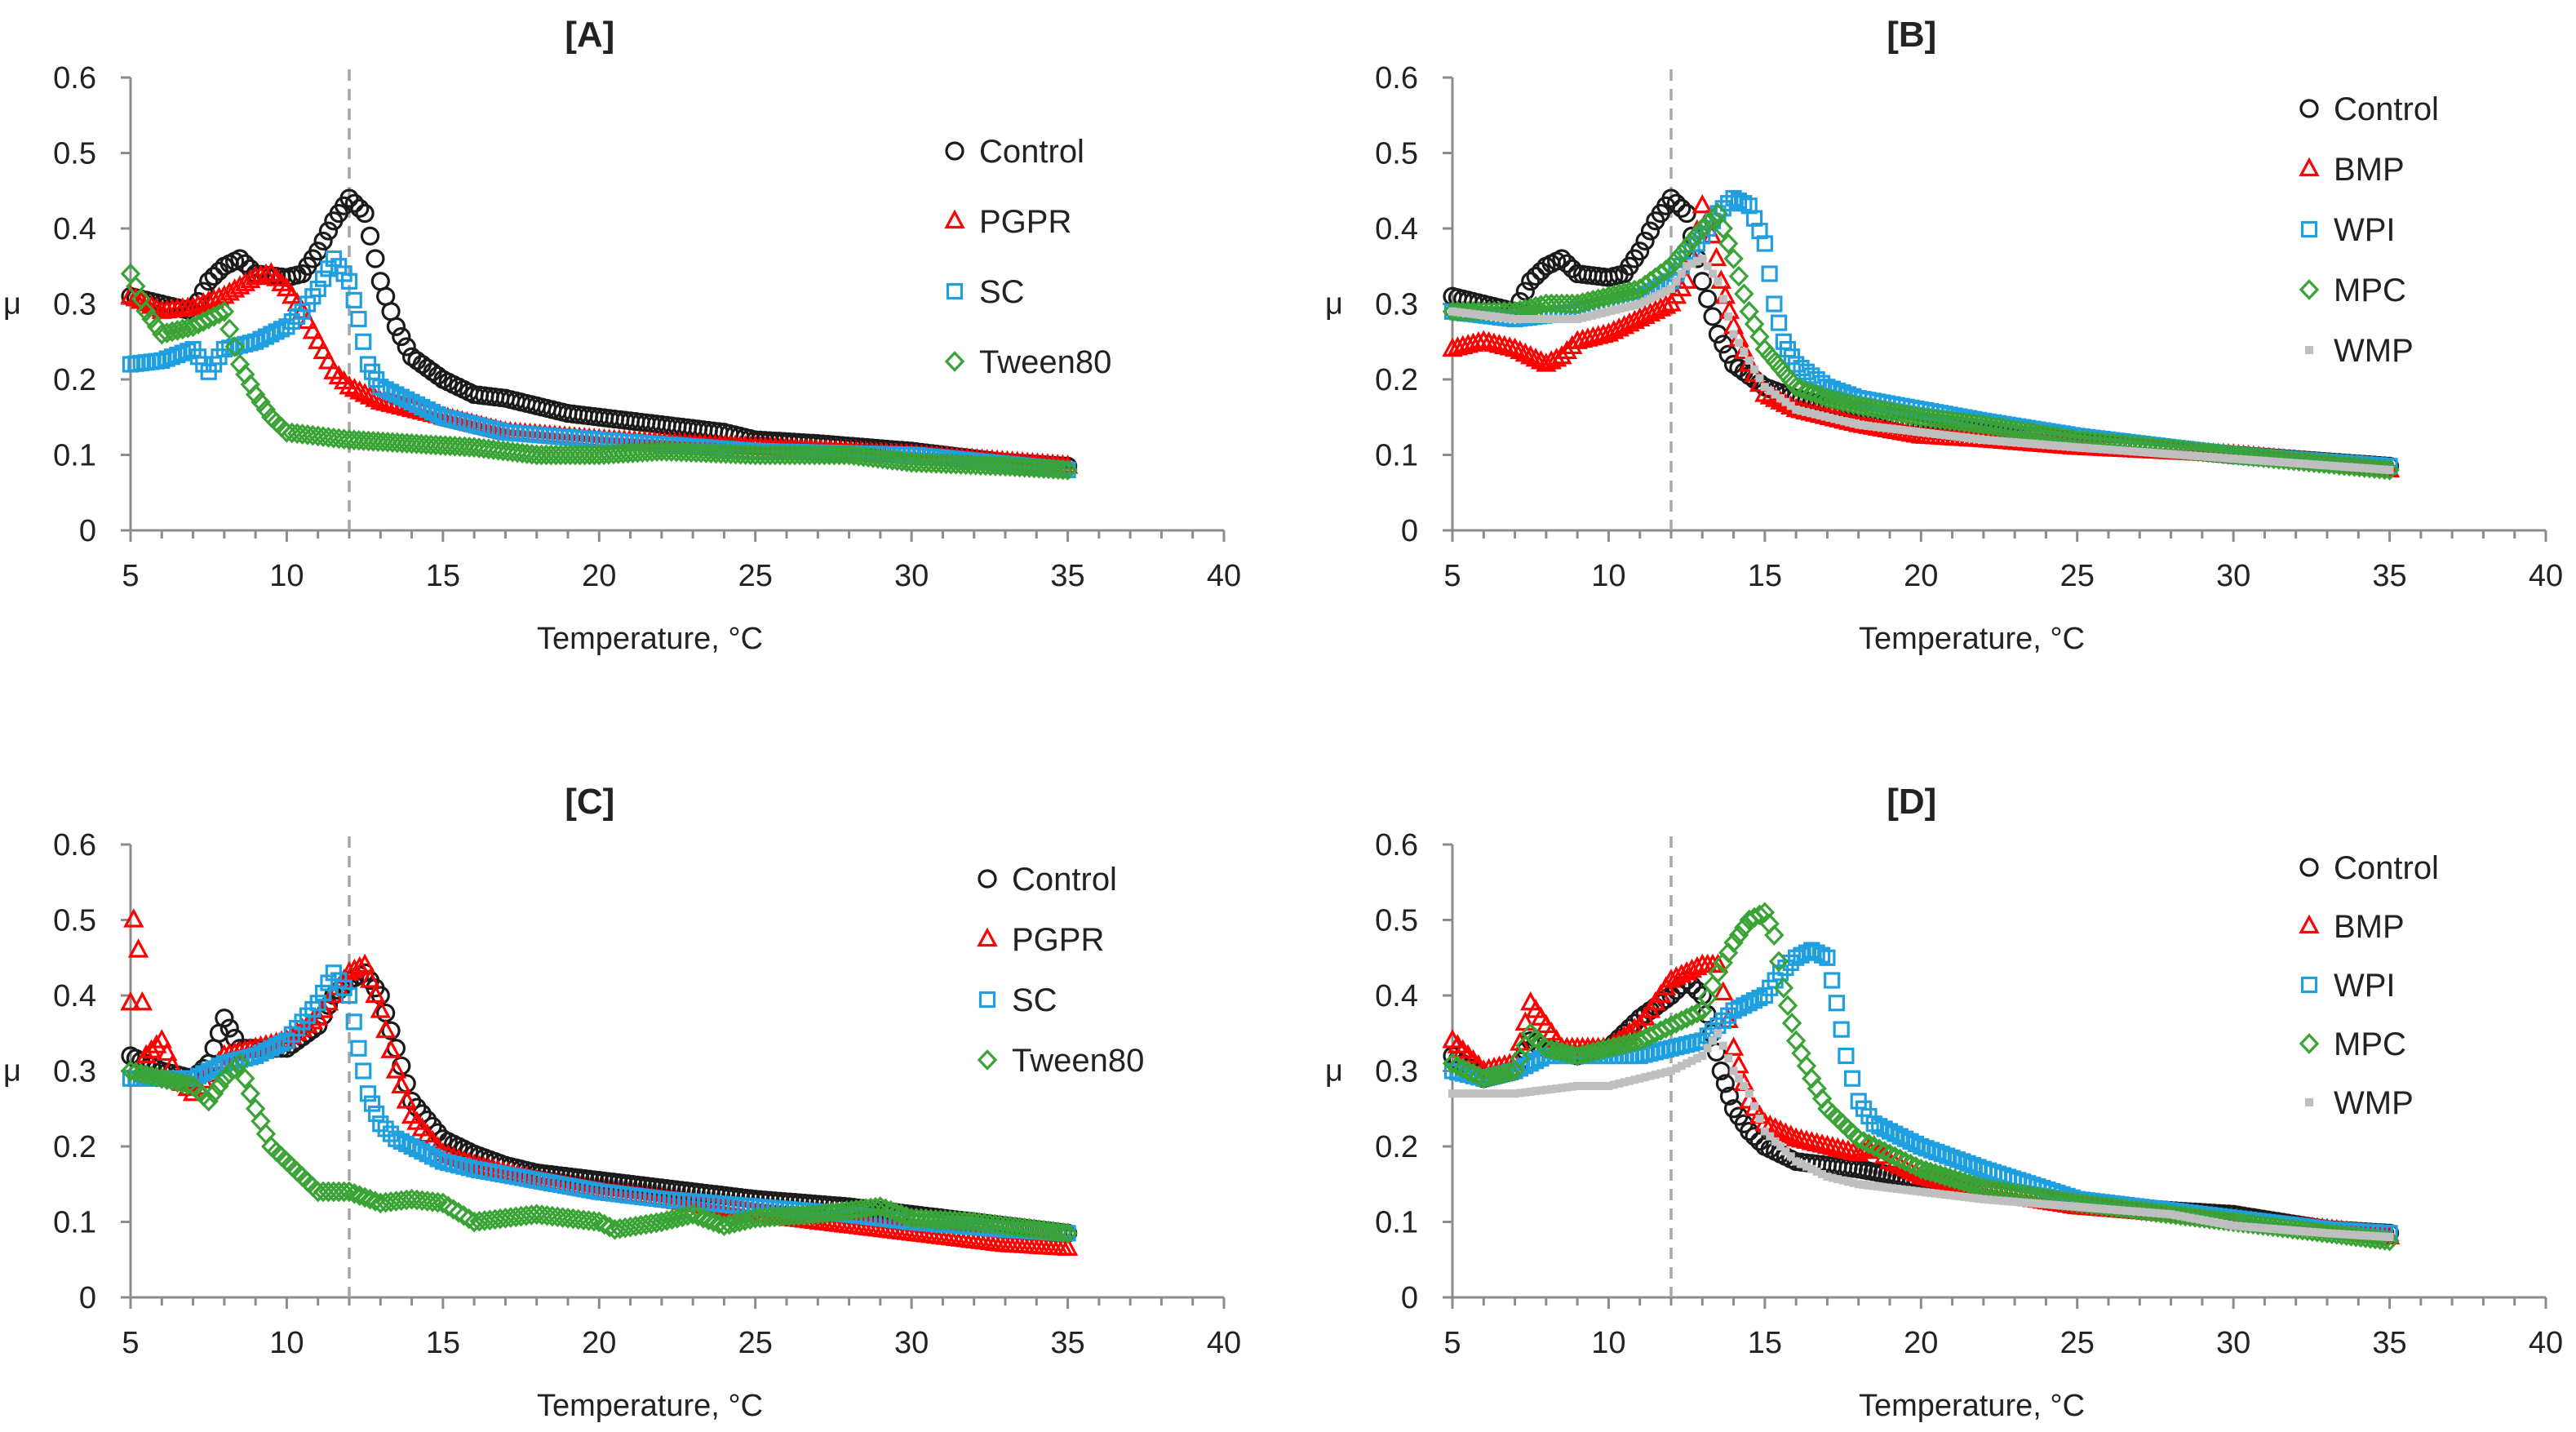  I want to click on y-tick-label: 0.2, so click(1396, 380).